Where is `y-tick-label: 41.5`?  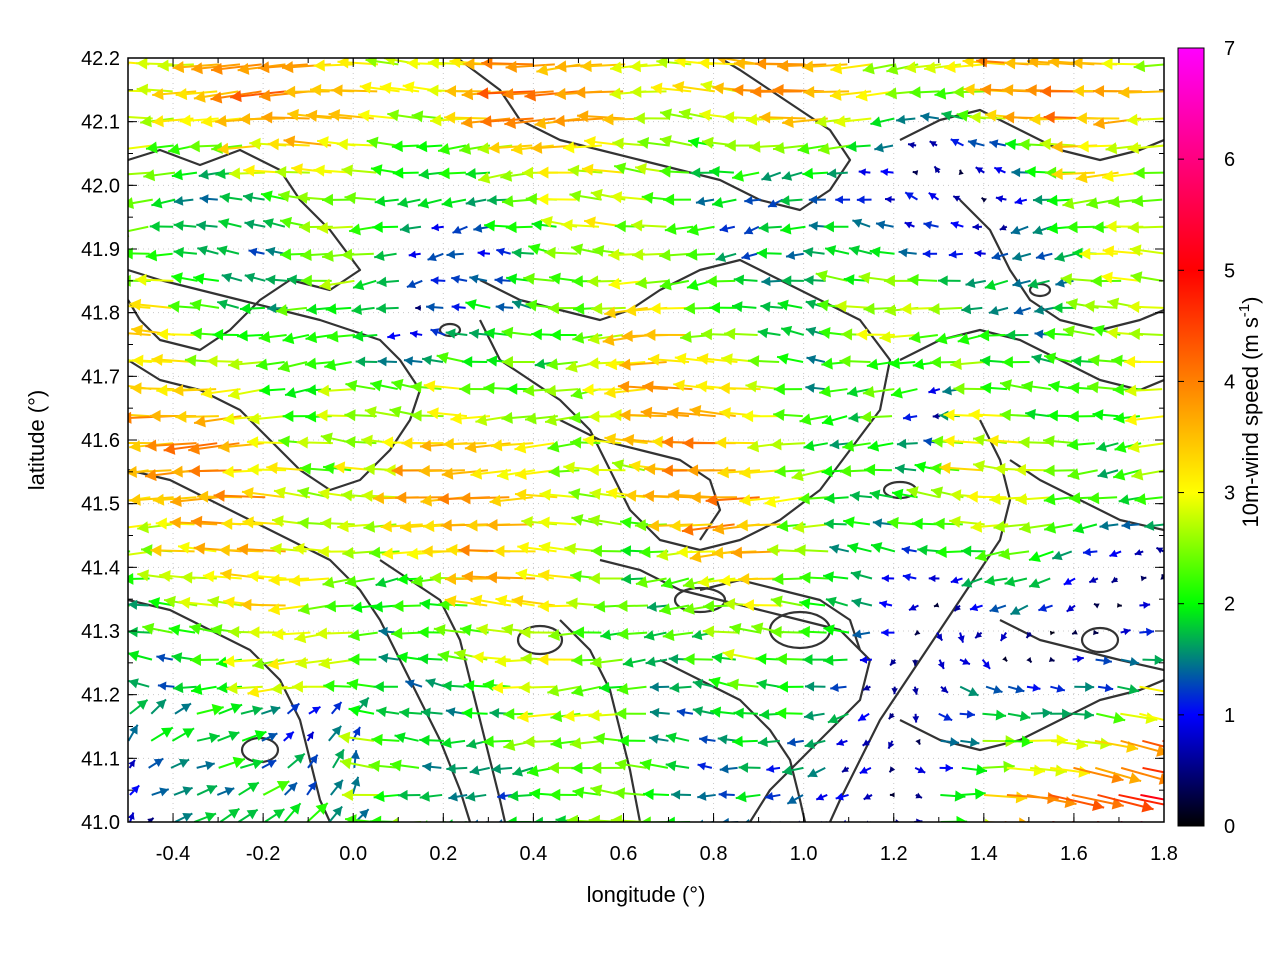
y-tick-label: 41.5 is located at coordinates (100, 505).